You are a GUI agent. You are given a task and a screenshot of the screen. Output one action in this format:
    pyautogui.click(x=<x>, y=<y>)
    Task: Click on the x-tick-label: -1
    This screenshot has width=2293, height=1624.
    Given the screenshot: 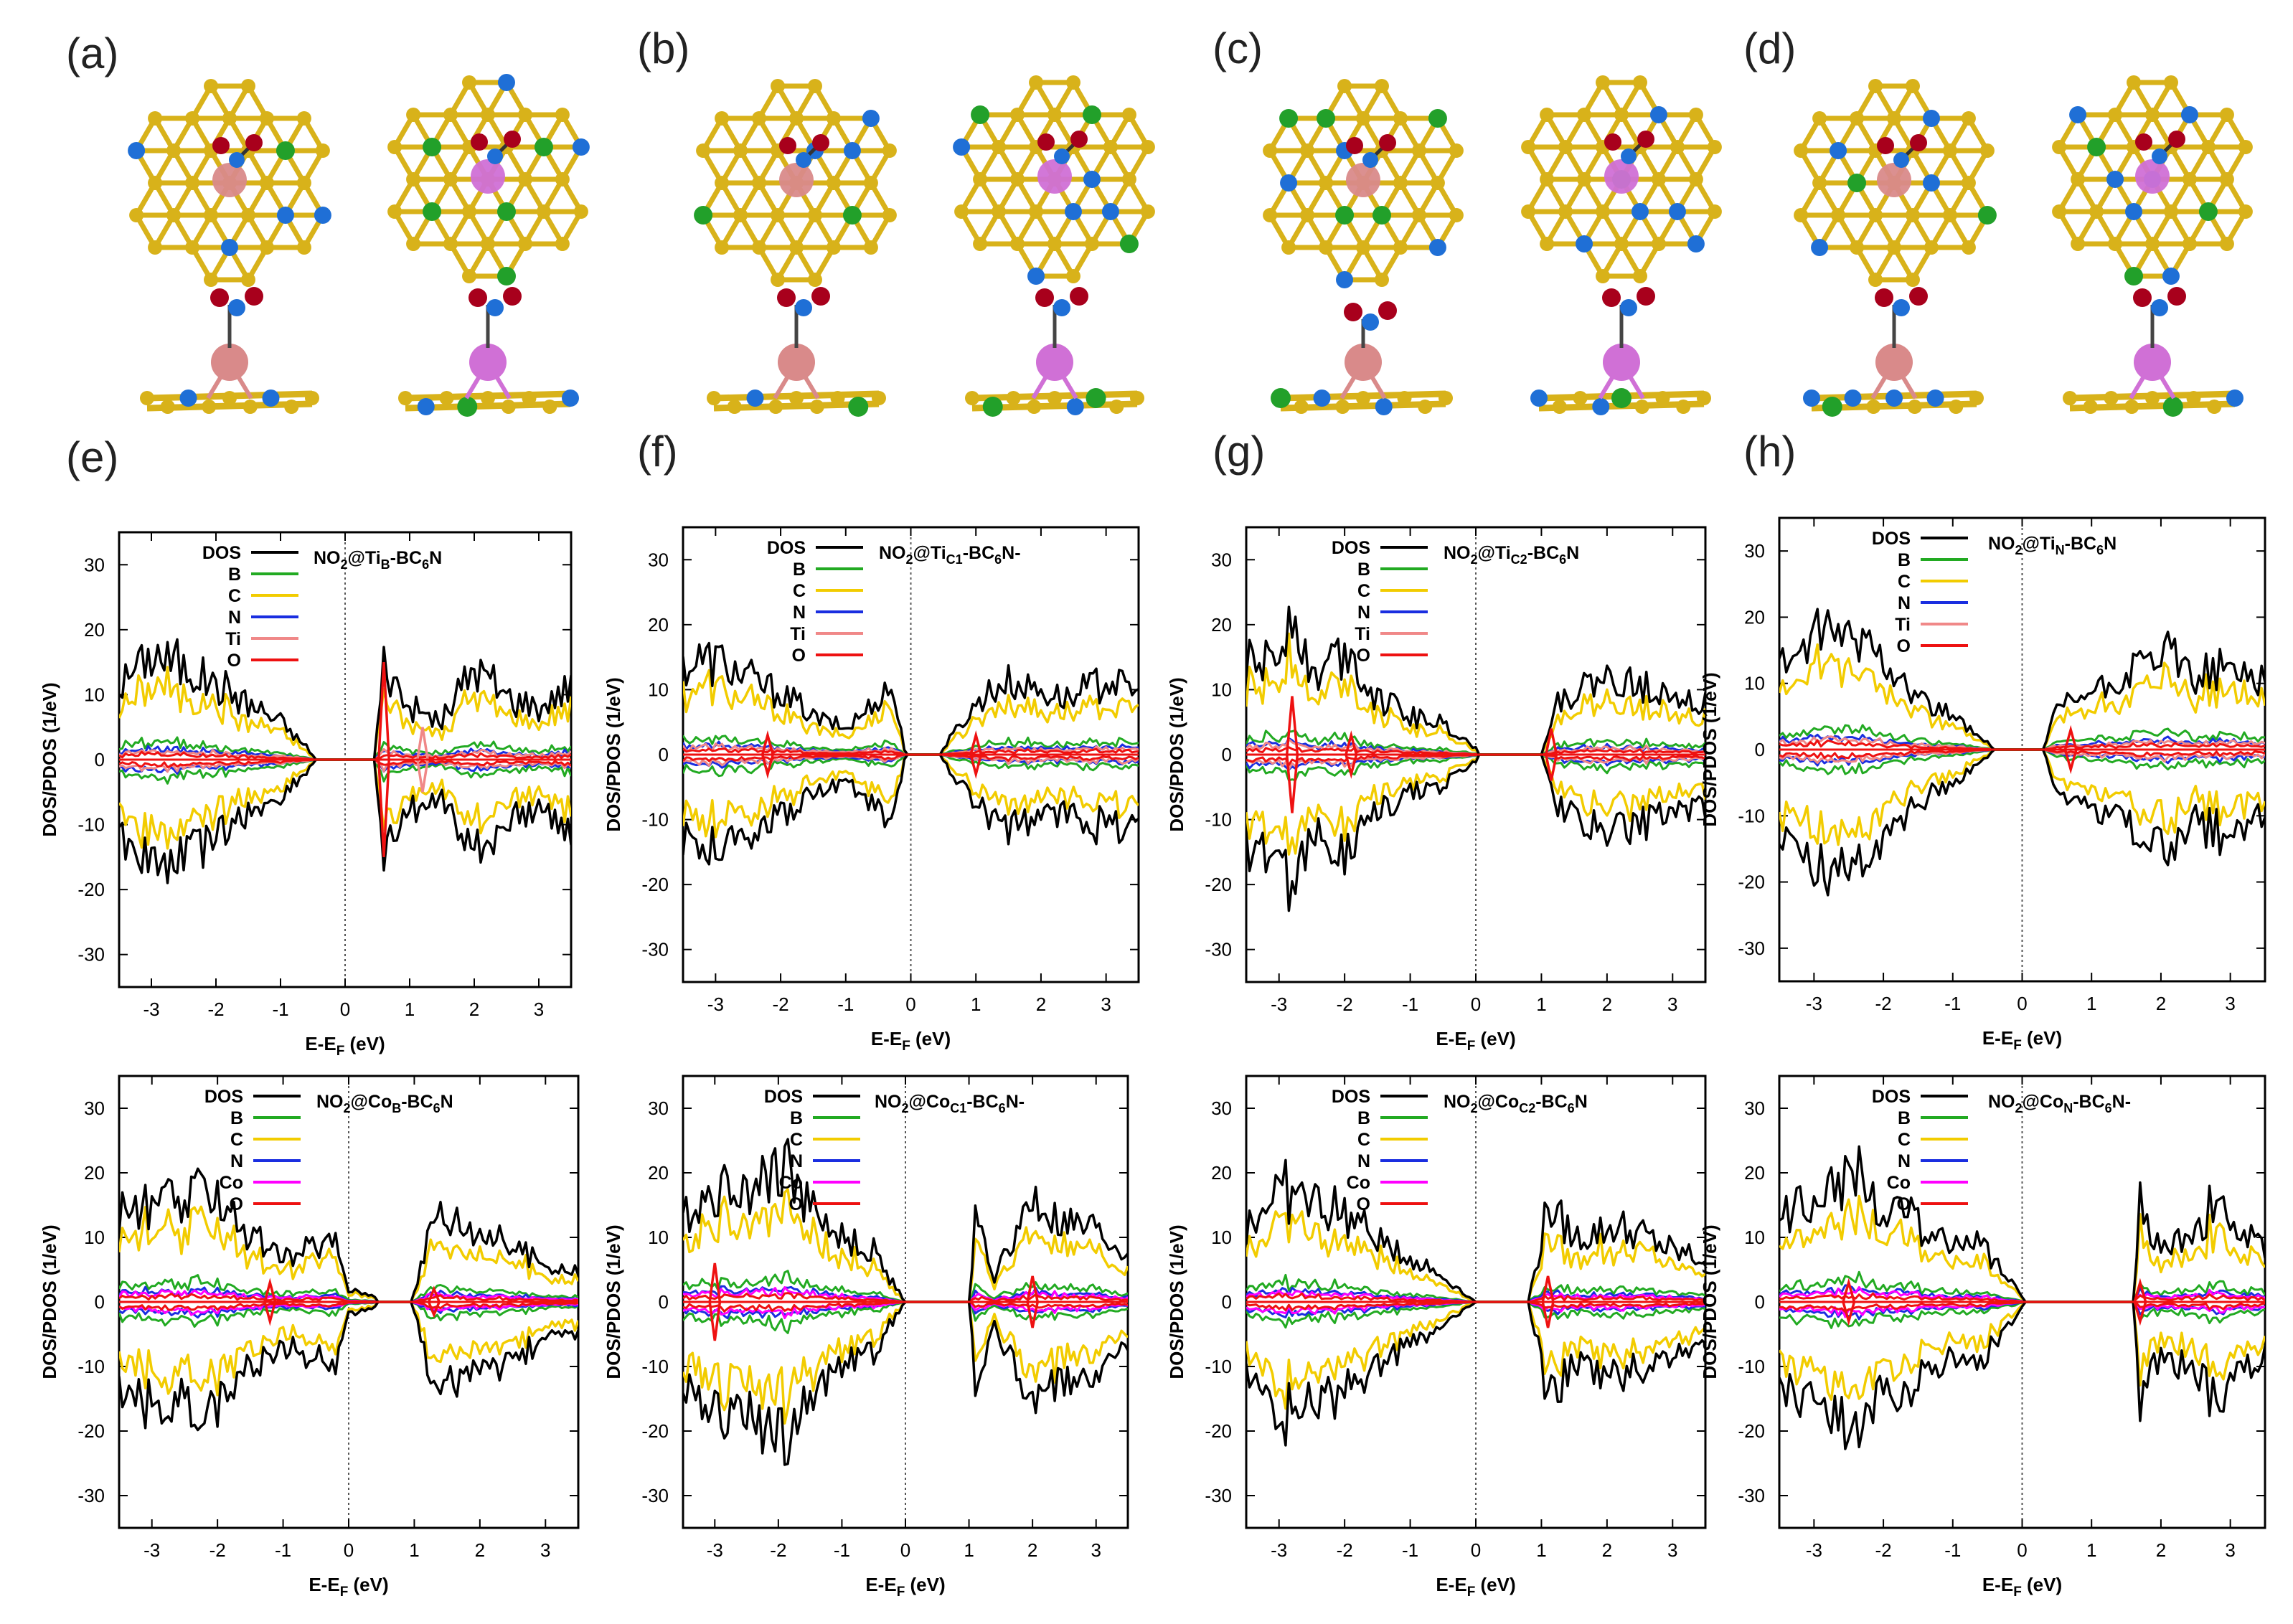 What is the action you would take?
    pyautogui.click(x=1952, y=1550)
    